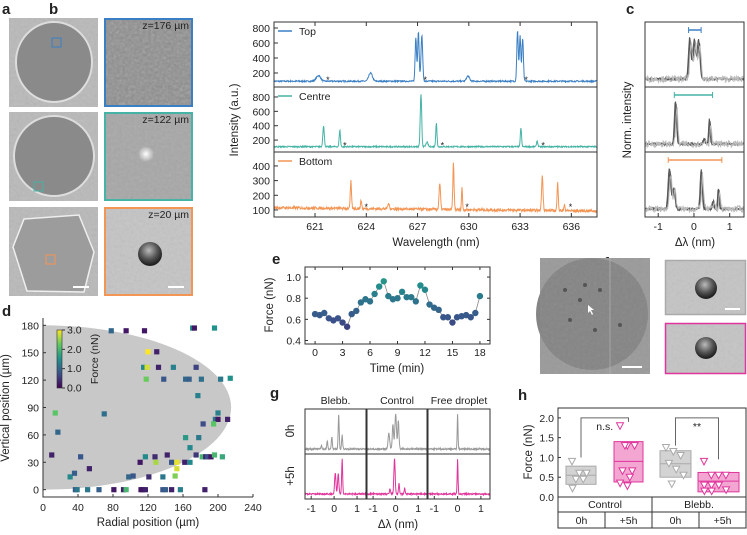 The height and width of the screenshot is (535, 747). I want to click on significance-label: **, so click(697, 427).